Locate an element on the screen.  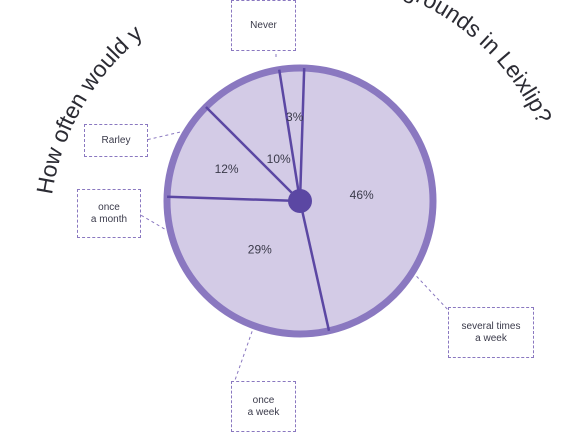
slice-divider-several-times-a-week is located at coordinates (302, 135).